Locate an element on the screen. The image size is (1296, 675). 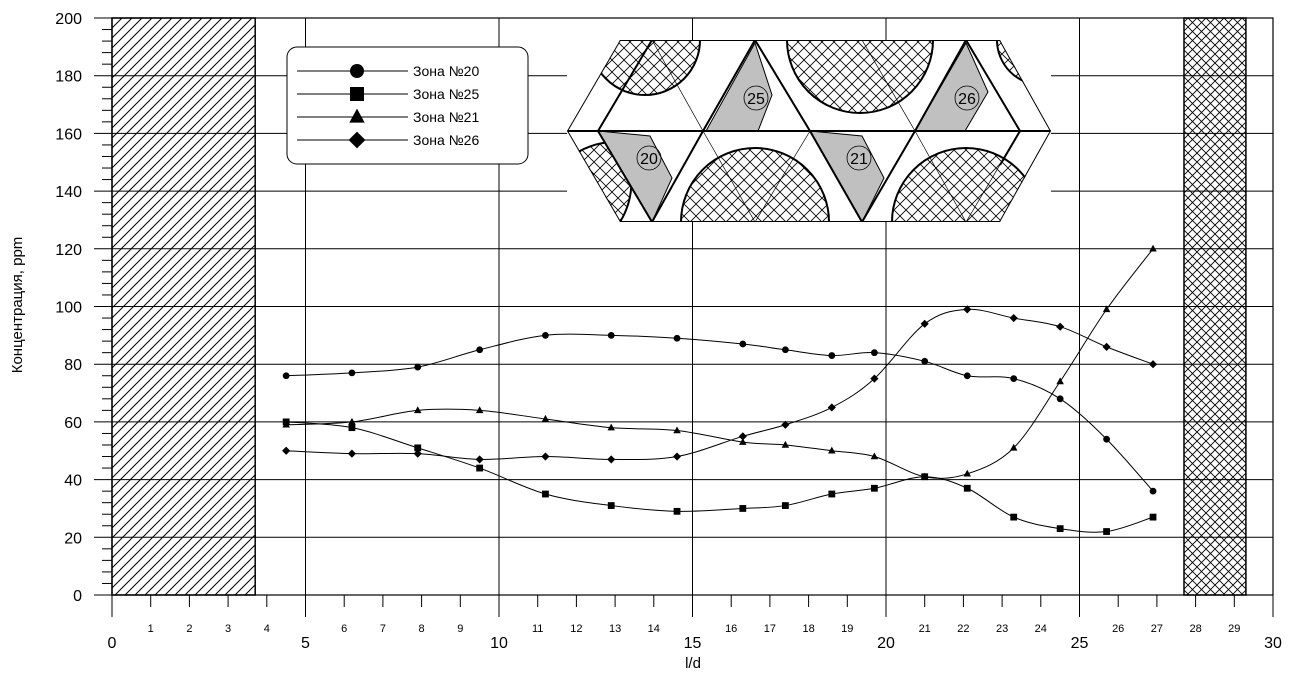
legend-label: Зона №26 is located at coordinates (446, 140).